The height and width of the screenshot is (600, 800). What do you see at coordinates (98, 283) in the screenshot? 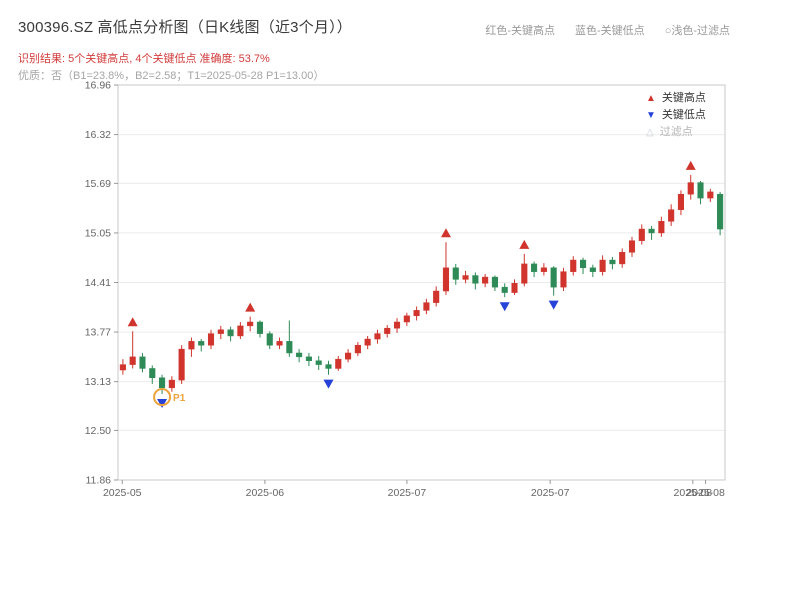
I see `y-tick-label: 14.41` at bounding box center [98, 283].